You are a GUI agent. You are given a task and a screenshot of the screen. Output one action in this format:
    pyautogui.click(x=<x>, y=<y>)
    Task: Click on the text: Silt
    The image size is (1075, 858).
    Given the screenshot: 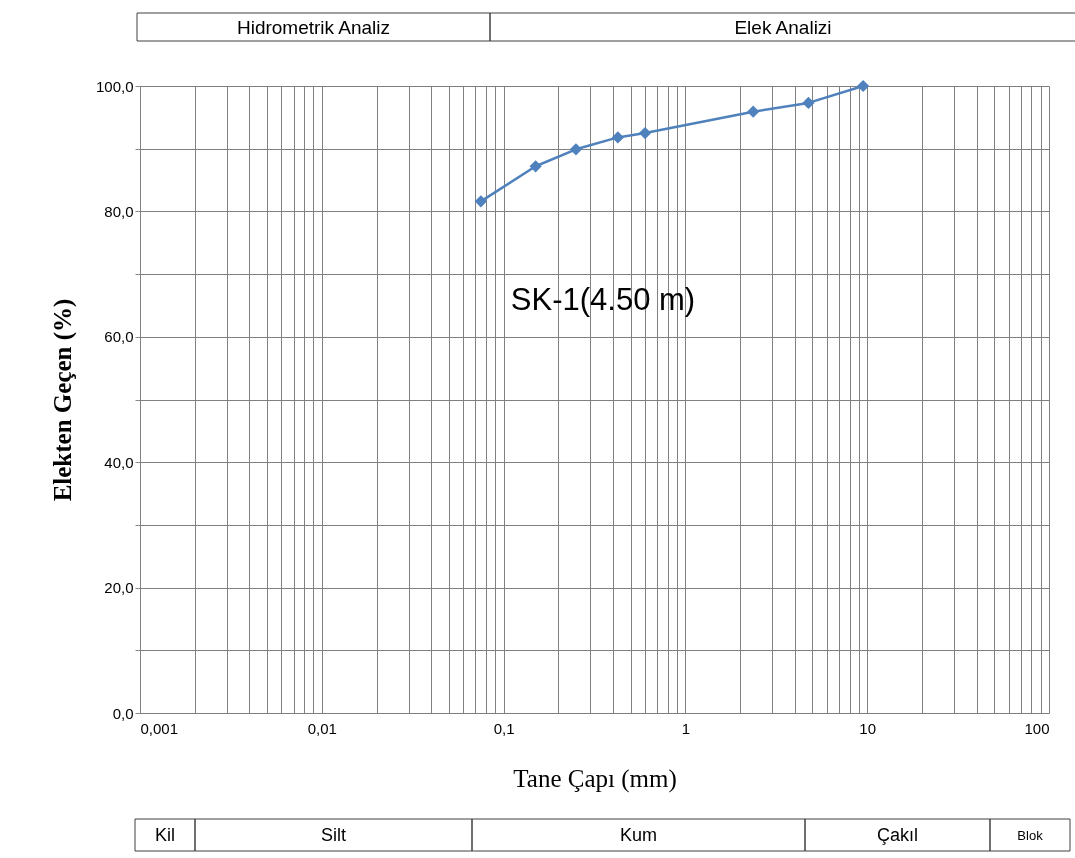 What is the action you would take?
    pyautogui.click(x=333, y=835)
    